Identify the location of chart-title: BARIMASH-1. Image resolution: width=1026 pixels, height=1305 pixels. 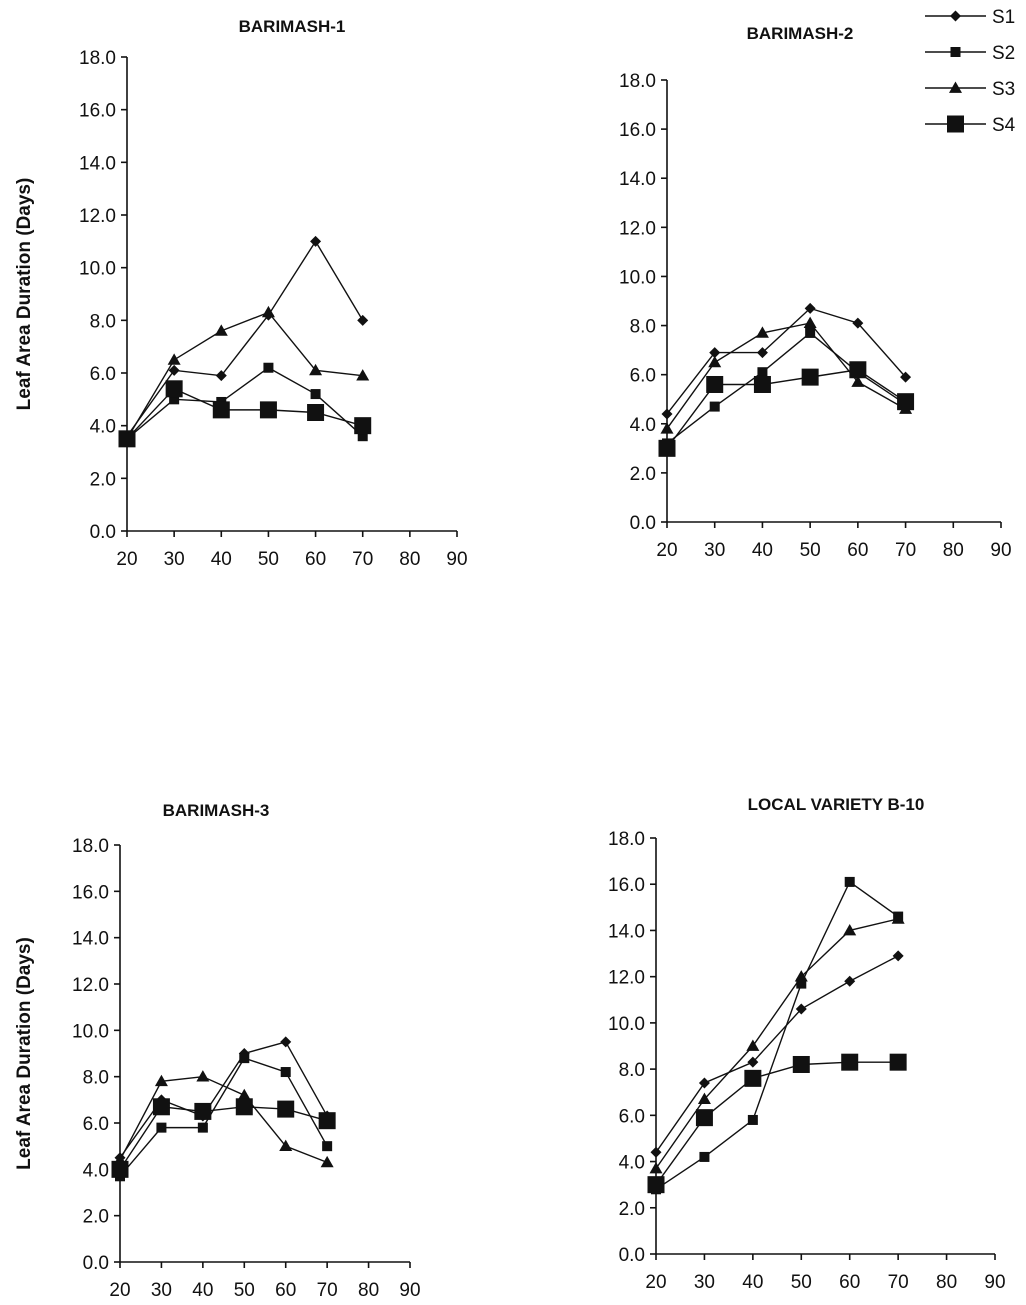
(292, 26).